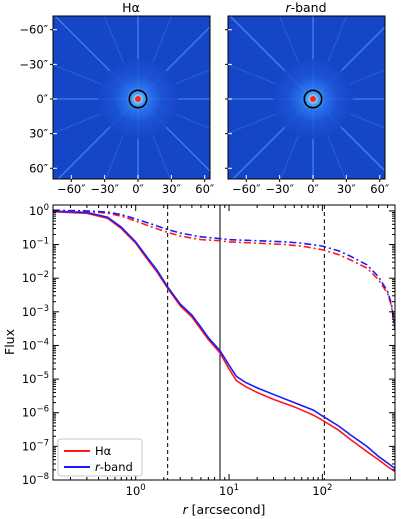 The width and height of the screenshot is (415, 519). I want to click on x-axis-label: r [arcsecond], so click(224, 509).